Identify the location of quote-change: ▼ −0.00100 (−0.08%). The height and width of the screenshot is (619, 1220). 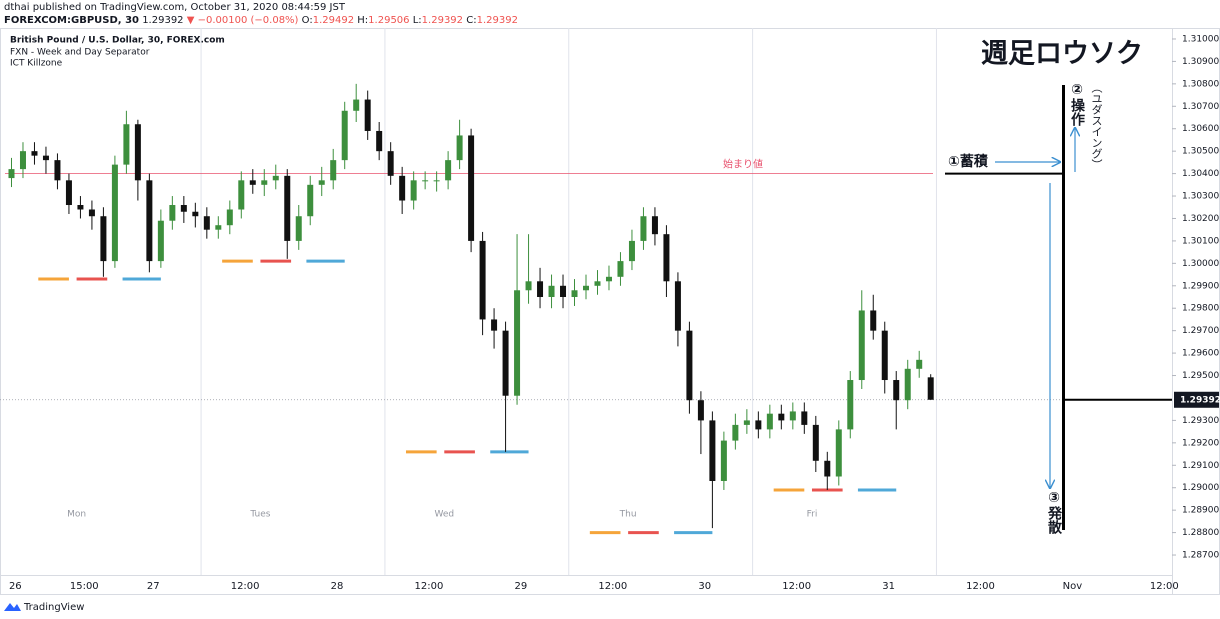
(243, 20).